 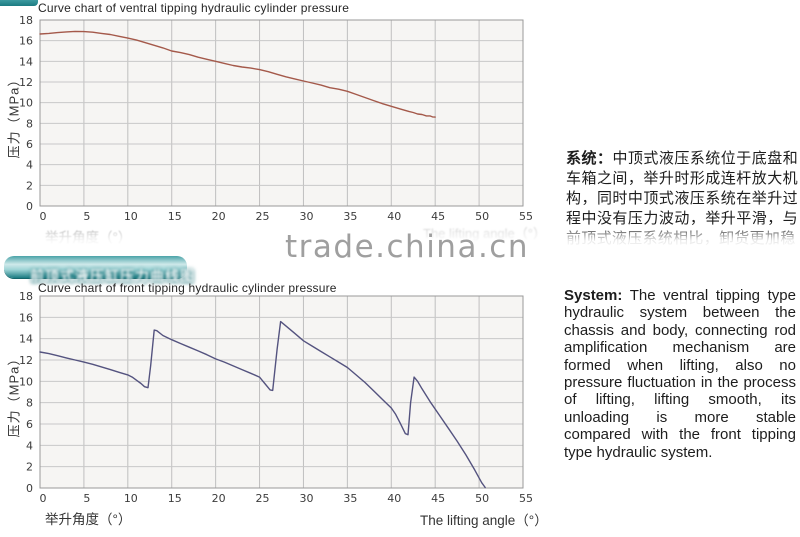 I want to click on chart2-banner-bar, so click(x=95, y=267).